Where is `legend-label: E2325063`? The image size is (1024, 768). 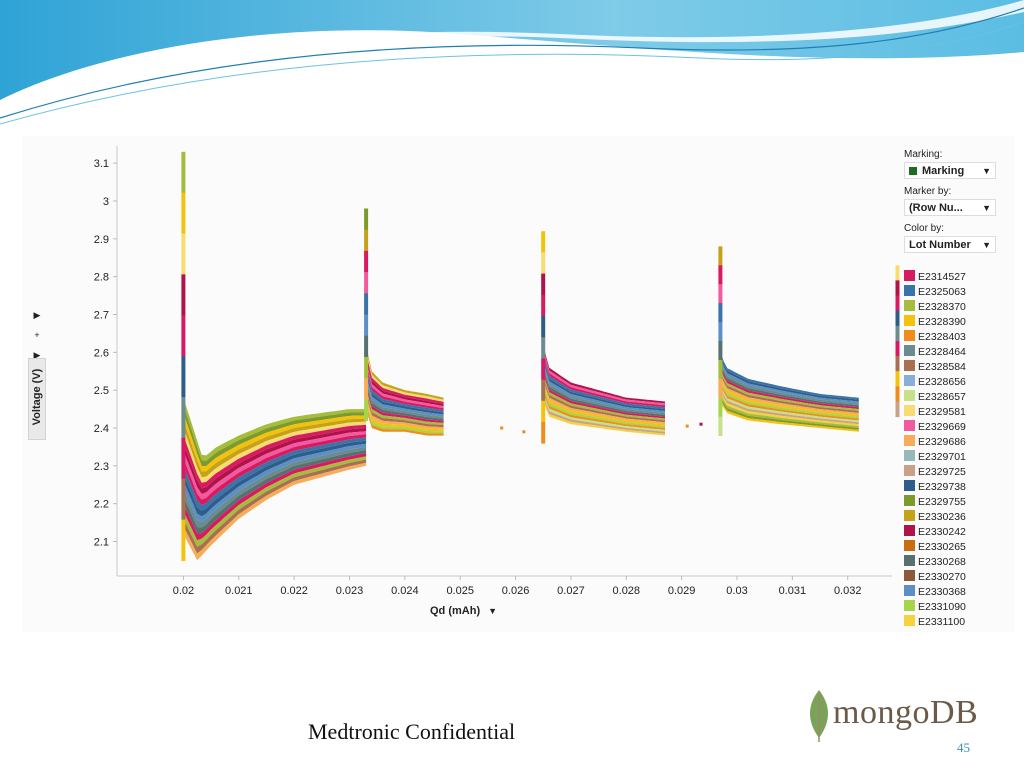
legend-label: E2325063 is located at coordinates (942, 292).